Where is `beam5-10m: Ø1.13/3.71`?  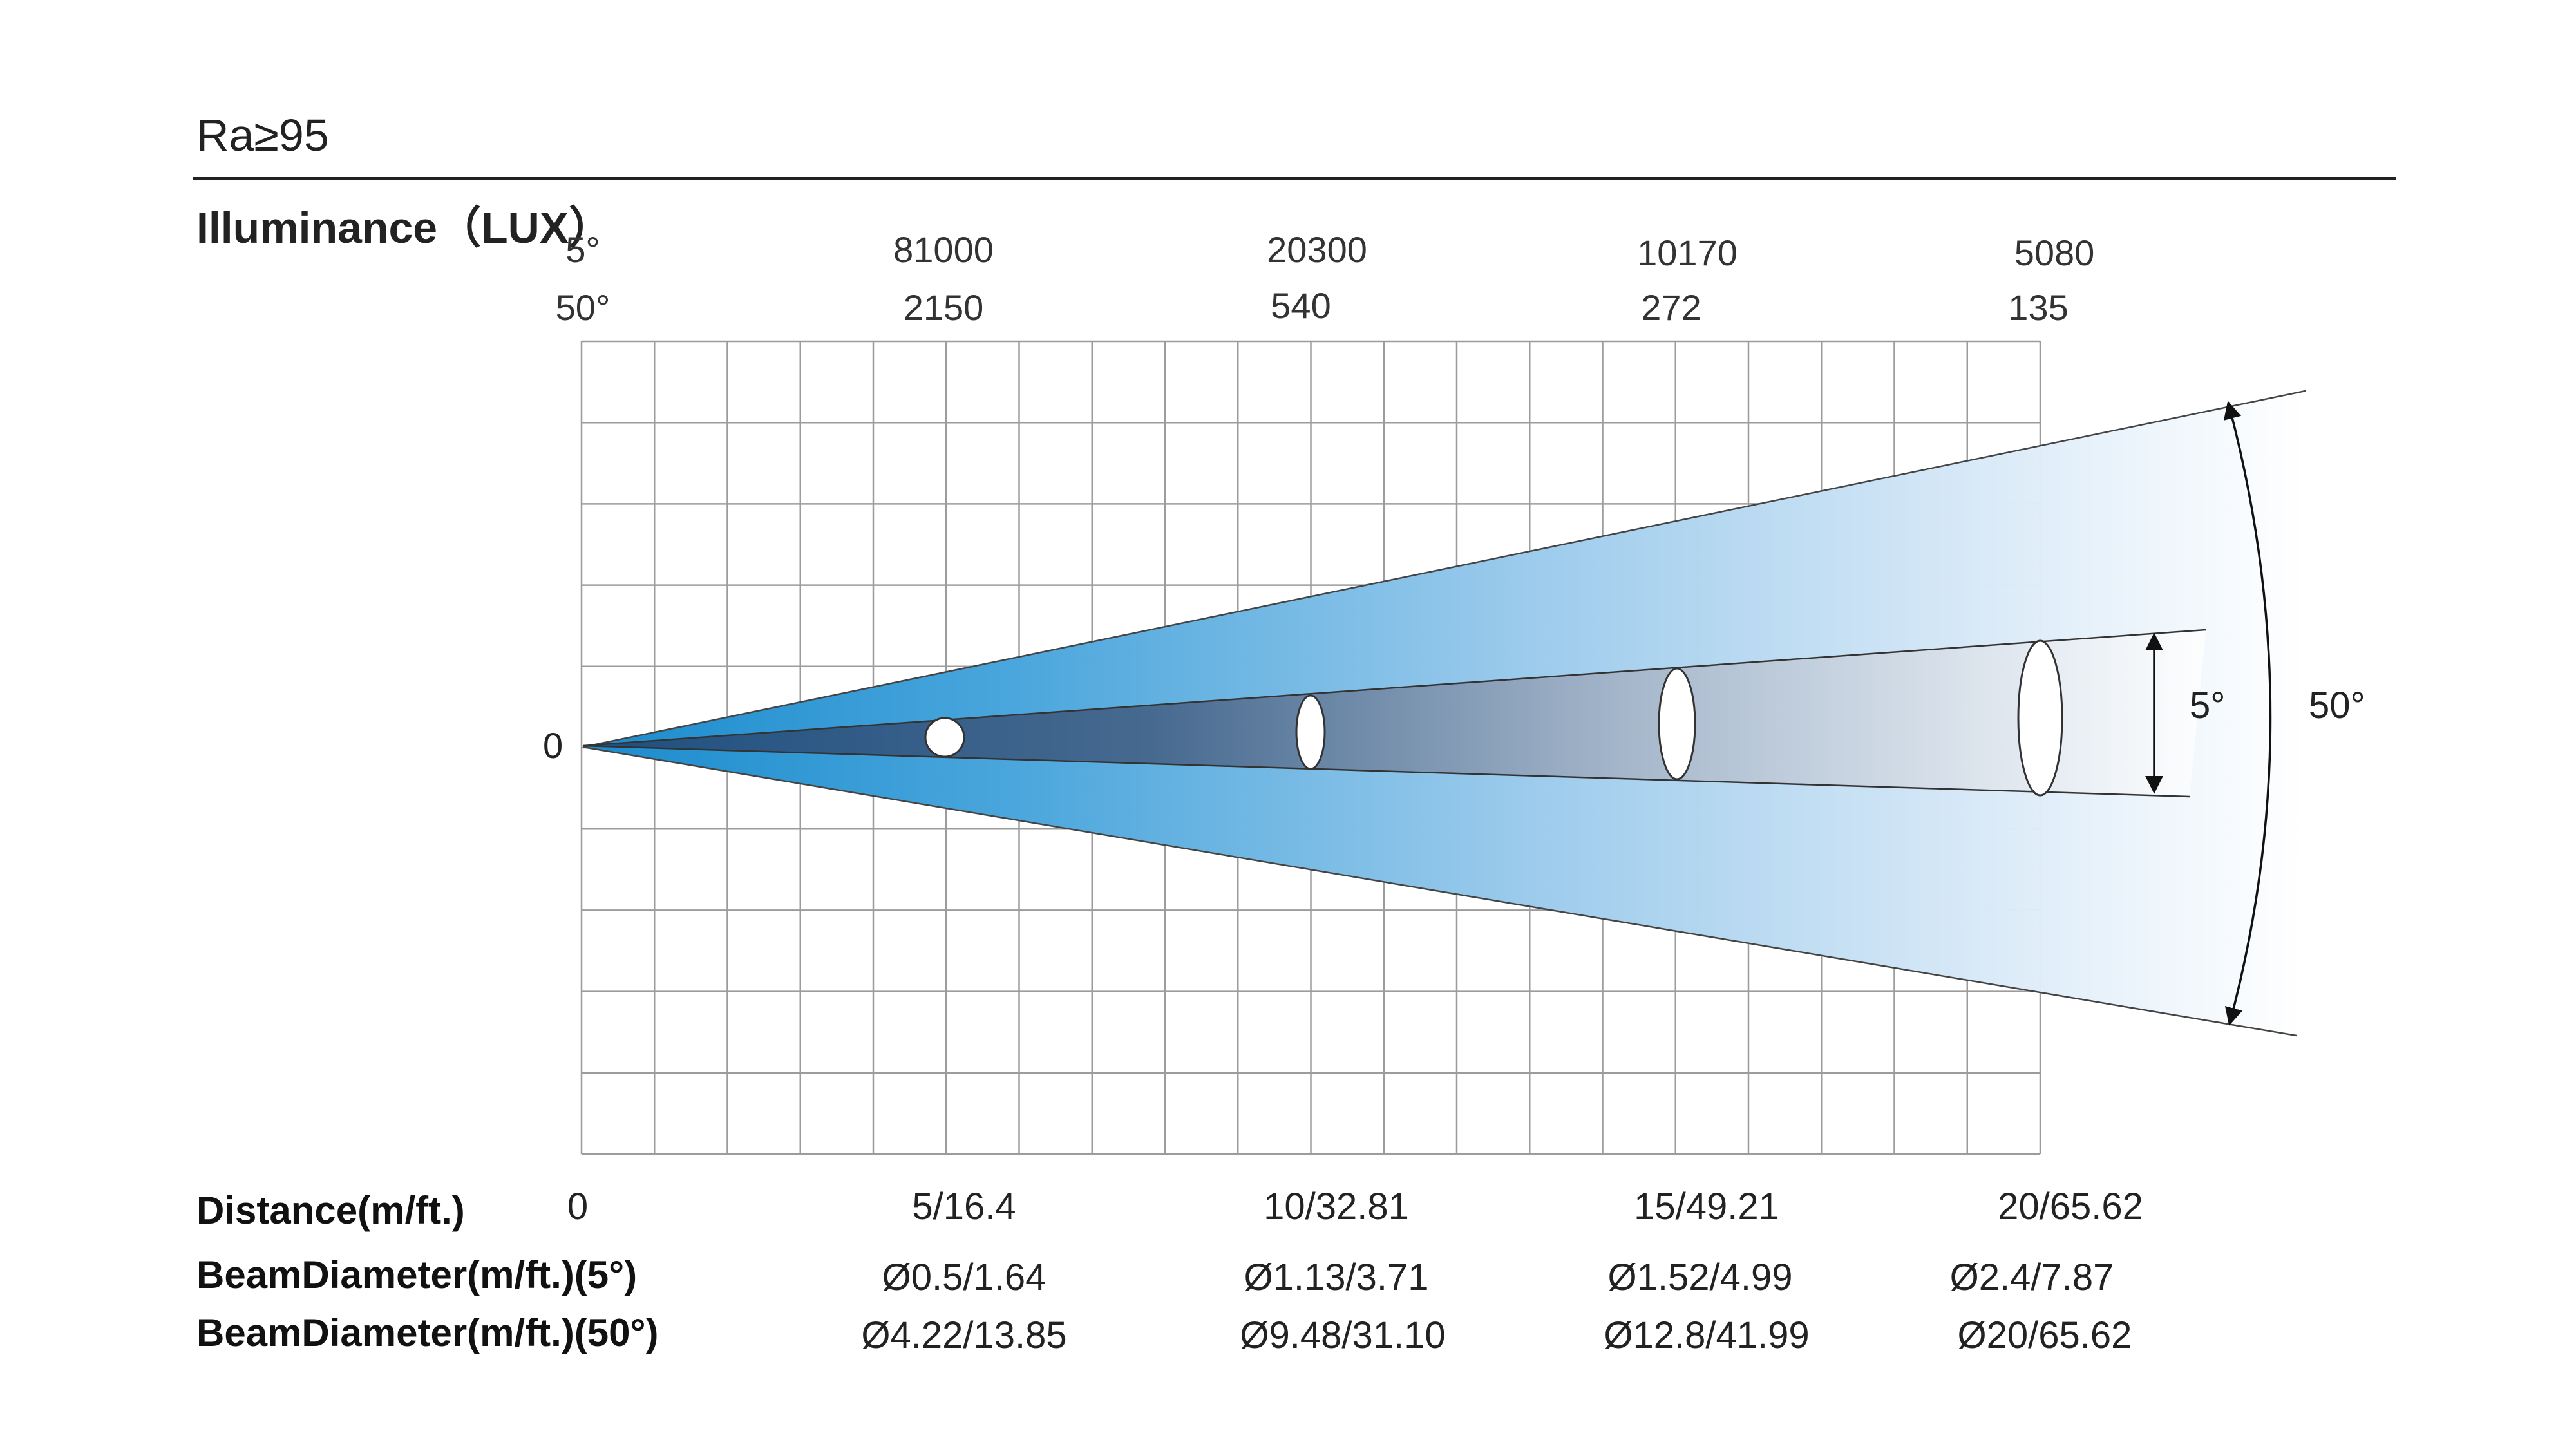
beam5-10m: Ø1.13/3.71 is located at coordinates (1337, 1277).